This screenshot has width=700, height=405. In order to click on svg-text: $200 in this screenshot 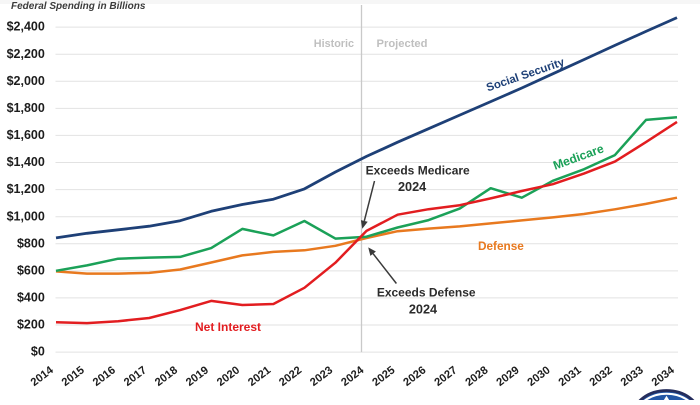, I will do `click(31, 325)`.